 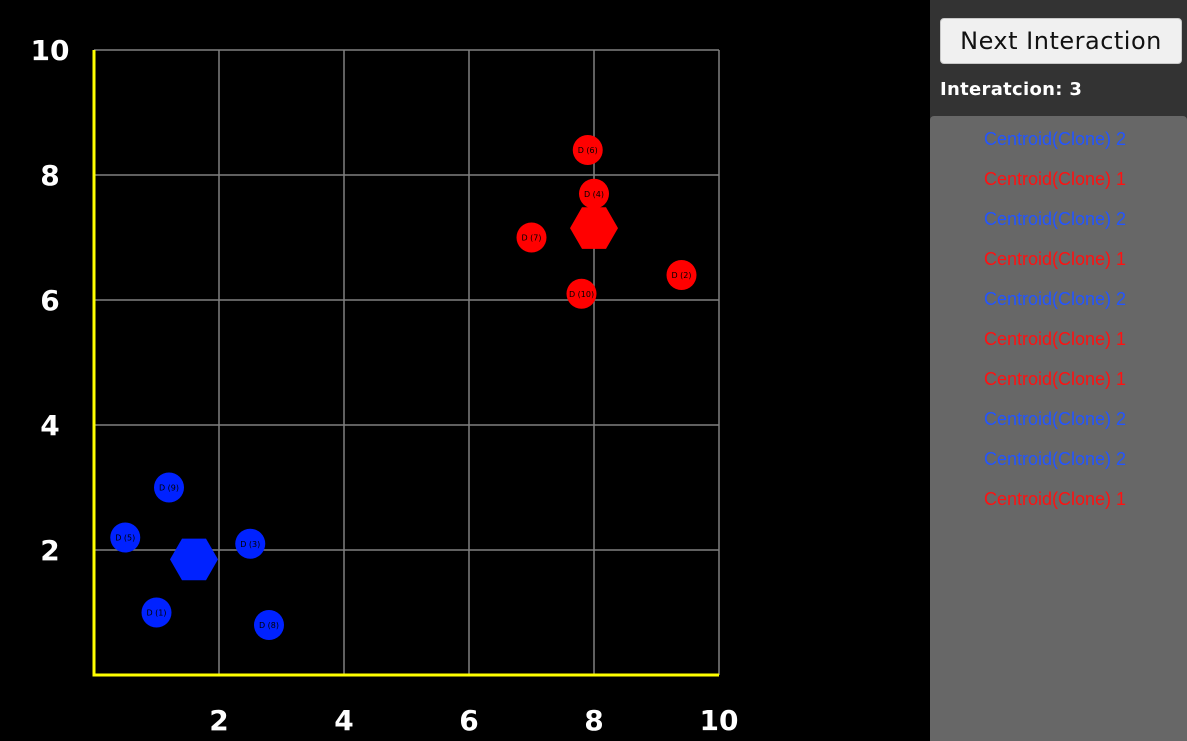 I want to click on data-point-label: D (2), so click(x=681, y=275).